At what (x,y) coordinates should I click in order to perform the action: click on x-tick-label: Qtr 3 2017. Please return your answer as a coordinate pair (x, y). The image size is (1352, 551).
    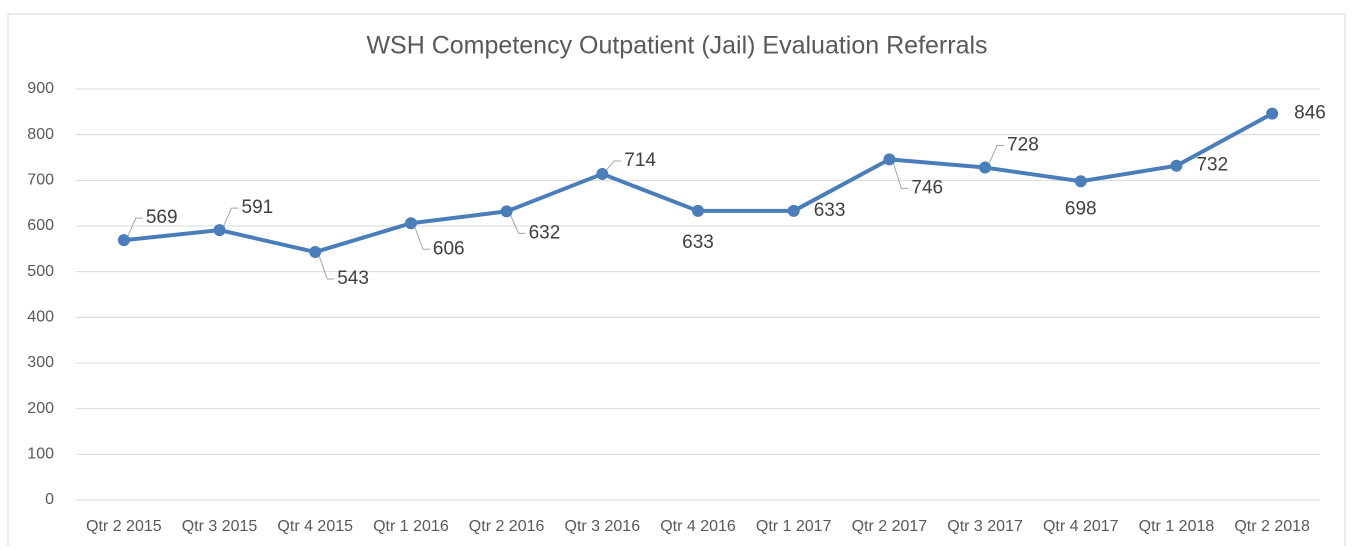
    Looking at the image, I should click on (985, 526).